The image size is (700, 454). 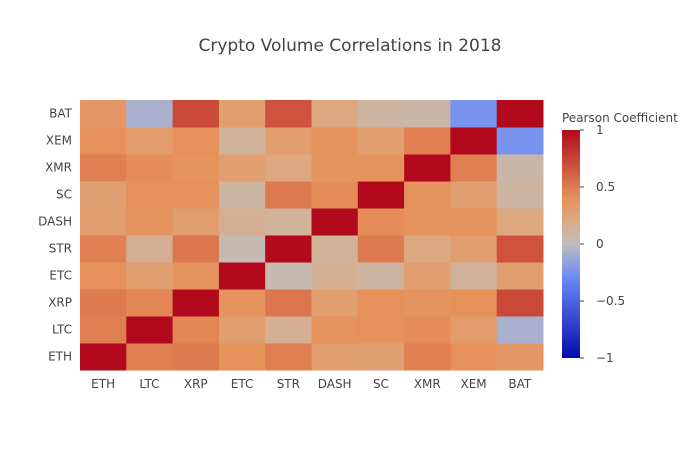 What do you see at coordinates (610, 301) in the screenshot?
I see `colorbar-tick-label: −0.5` at bounding box center [610, 301].